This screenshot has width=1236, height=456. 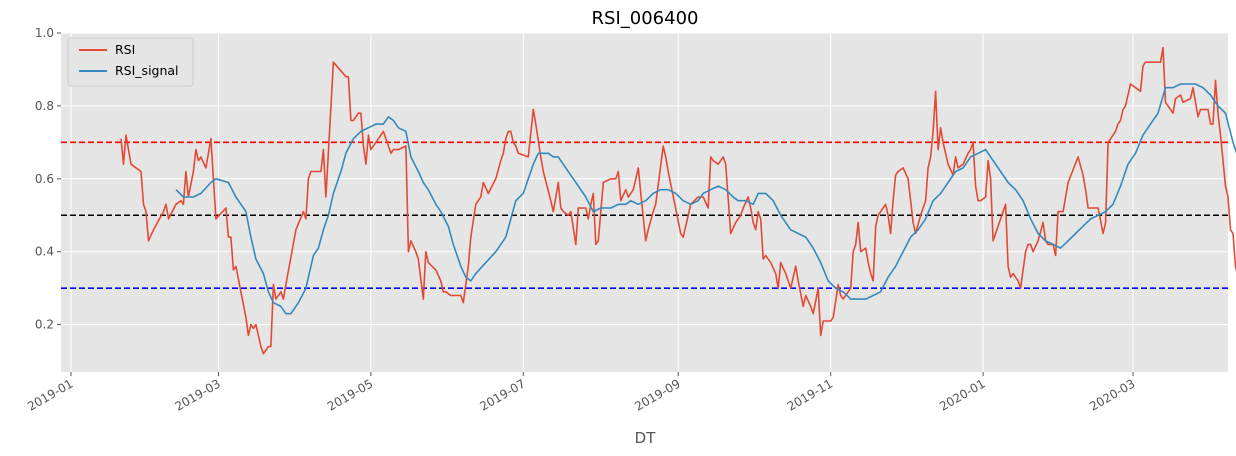 I want to click on y-tick-label: 0.2, so click(x=44, y=325).